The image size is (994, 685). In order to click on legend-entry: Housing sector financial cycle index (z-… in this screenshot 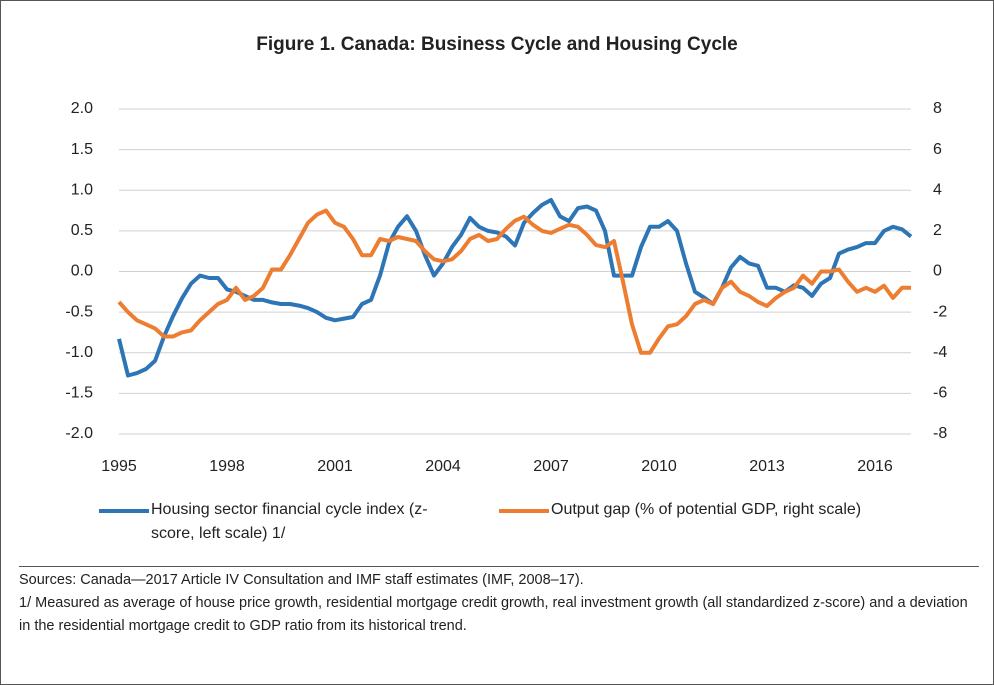, I will do `click(285, 522)`.